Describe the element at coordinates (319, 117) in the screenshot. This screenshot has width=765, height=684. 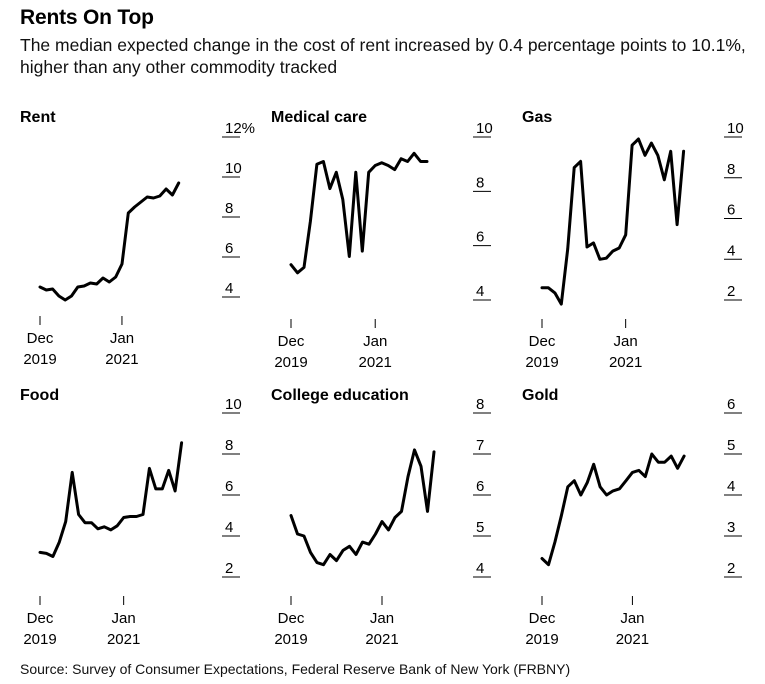
I see `panel-title: Medical care` at that location.